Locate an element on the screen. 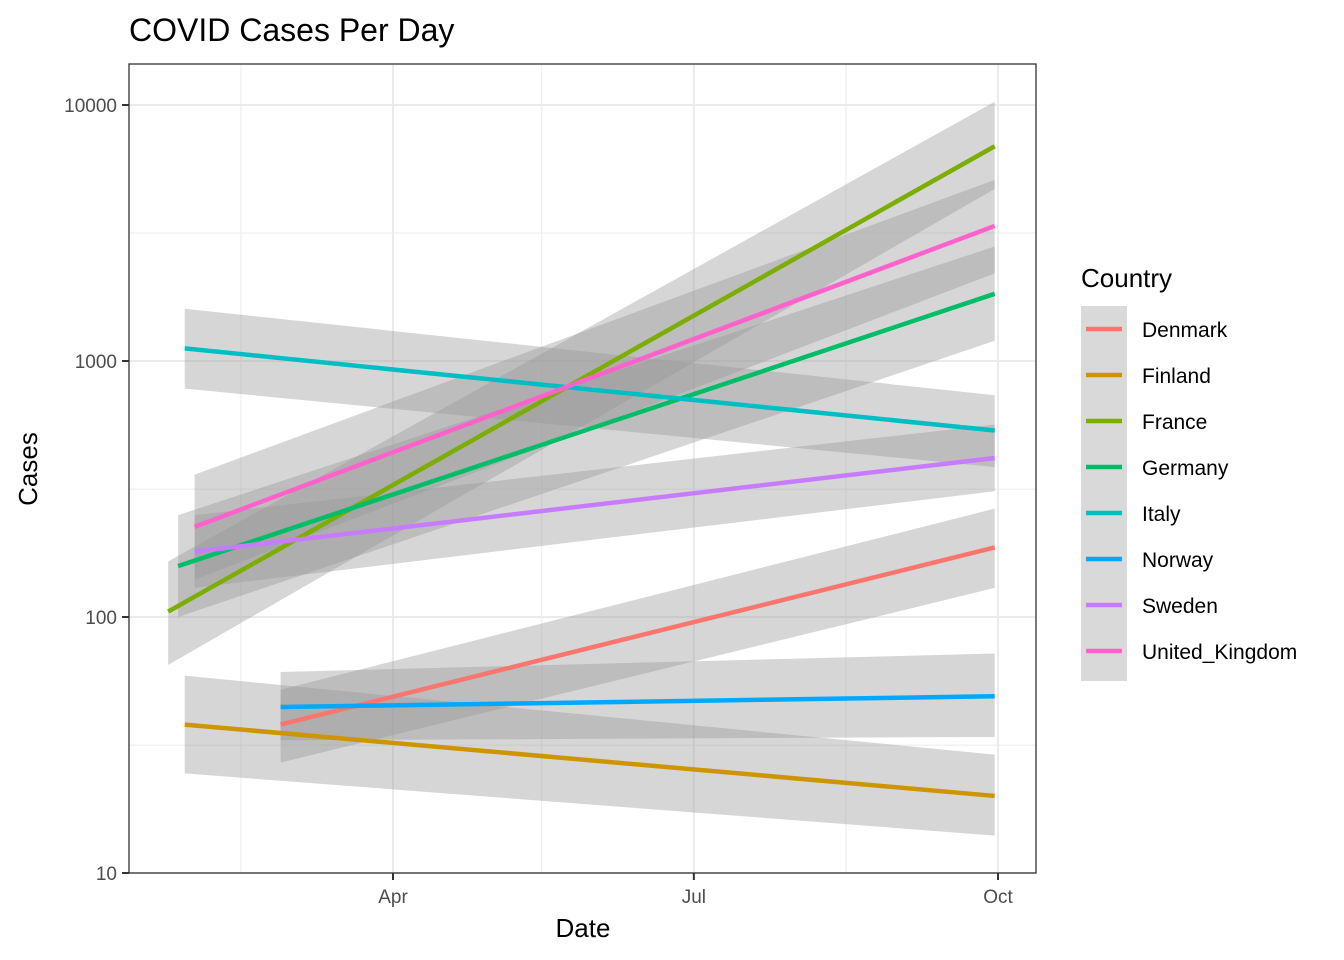 The image size is (1344, 960). legend-item: United_Kingdom is located at coordinates (1191, 652).